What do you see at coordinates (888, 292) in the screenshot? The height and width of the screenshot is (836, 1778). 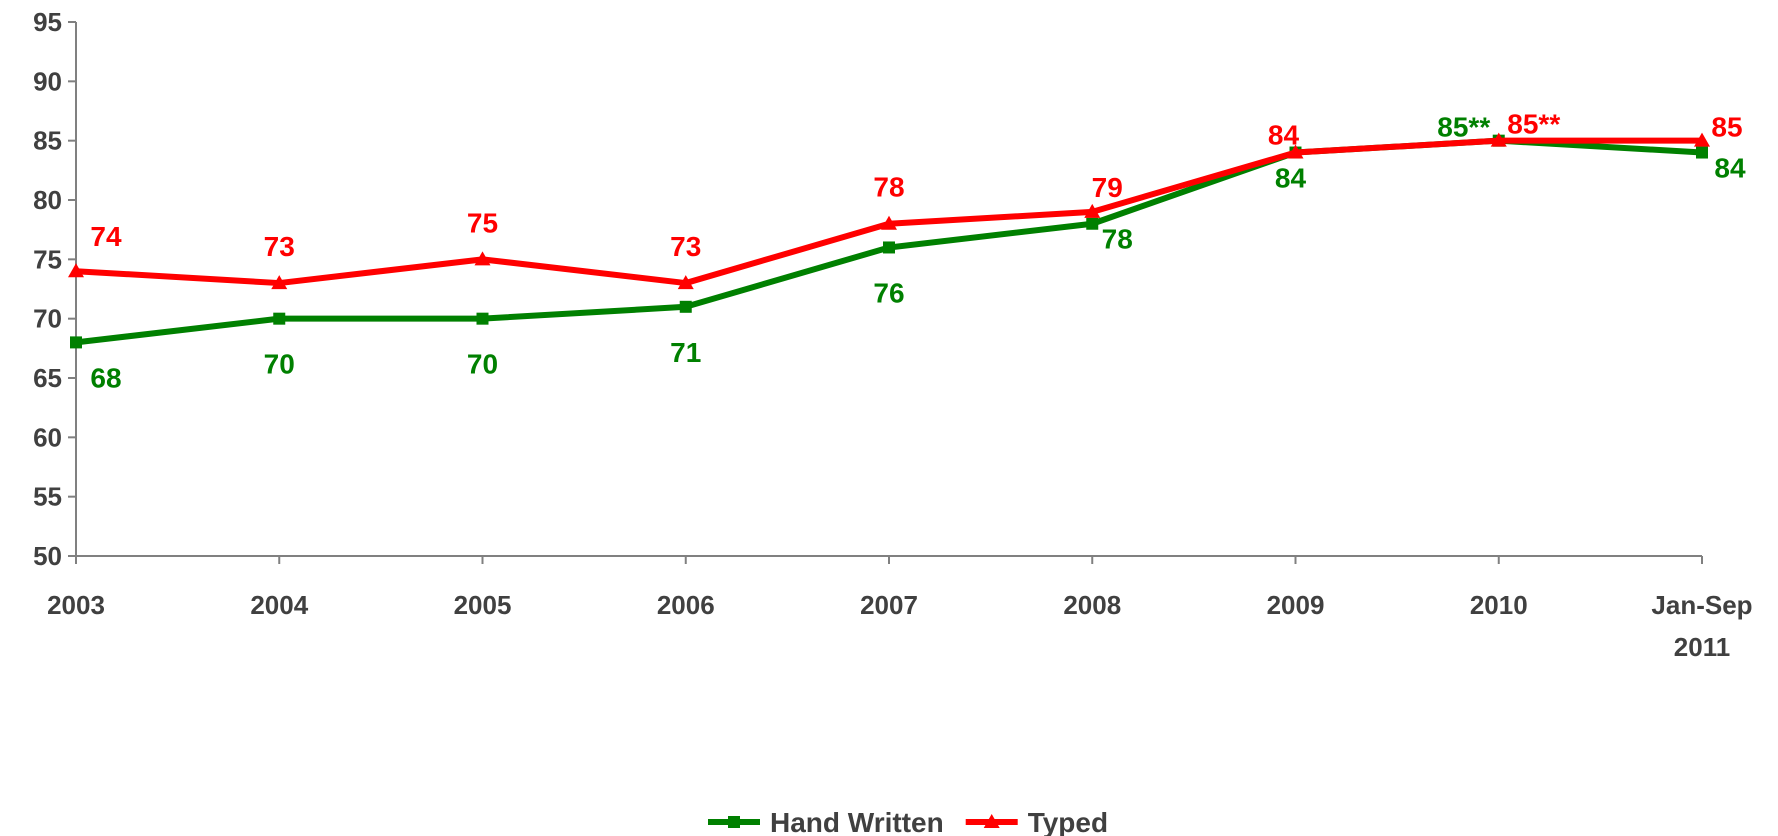 I see `data-label: 76` at bounding box center [888, 292].